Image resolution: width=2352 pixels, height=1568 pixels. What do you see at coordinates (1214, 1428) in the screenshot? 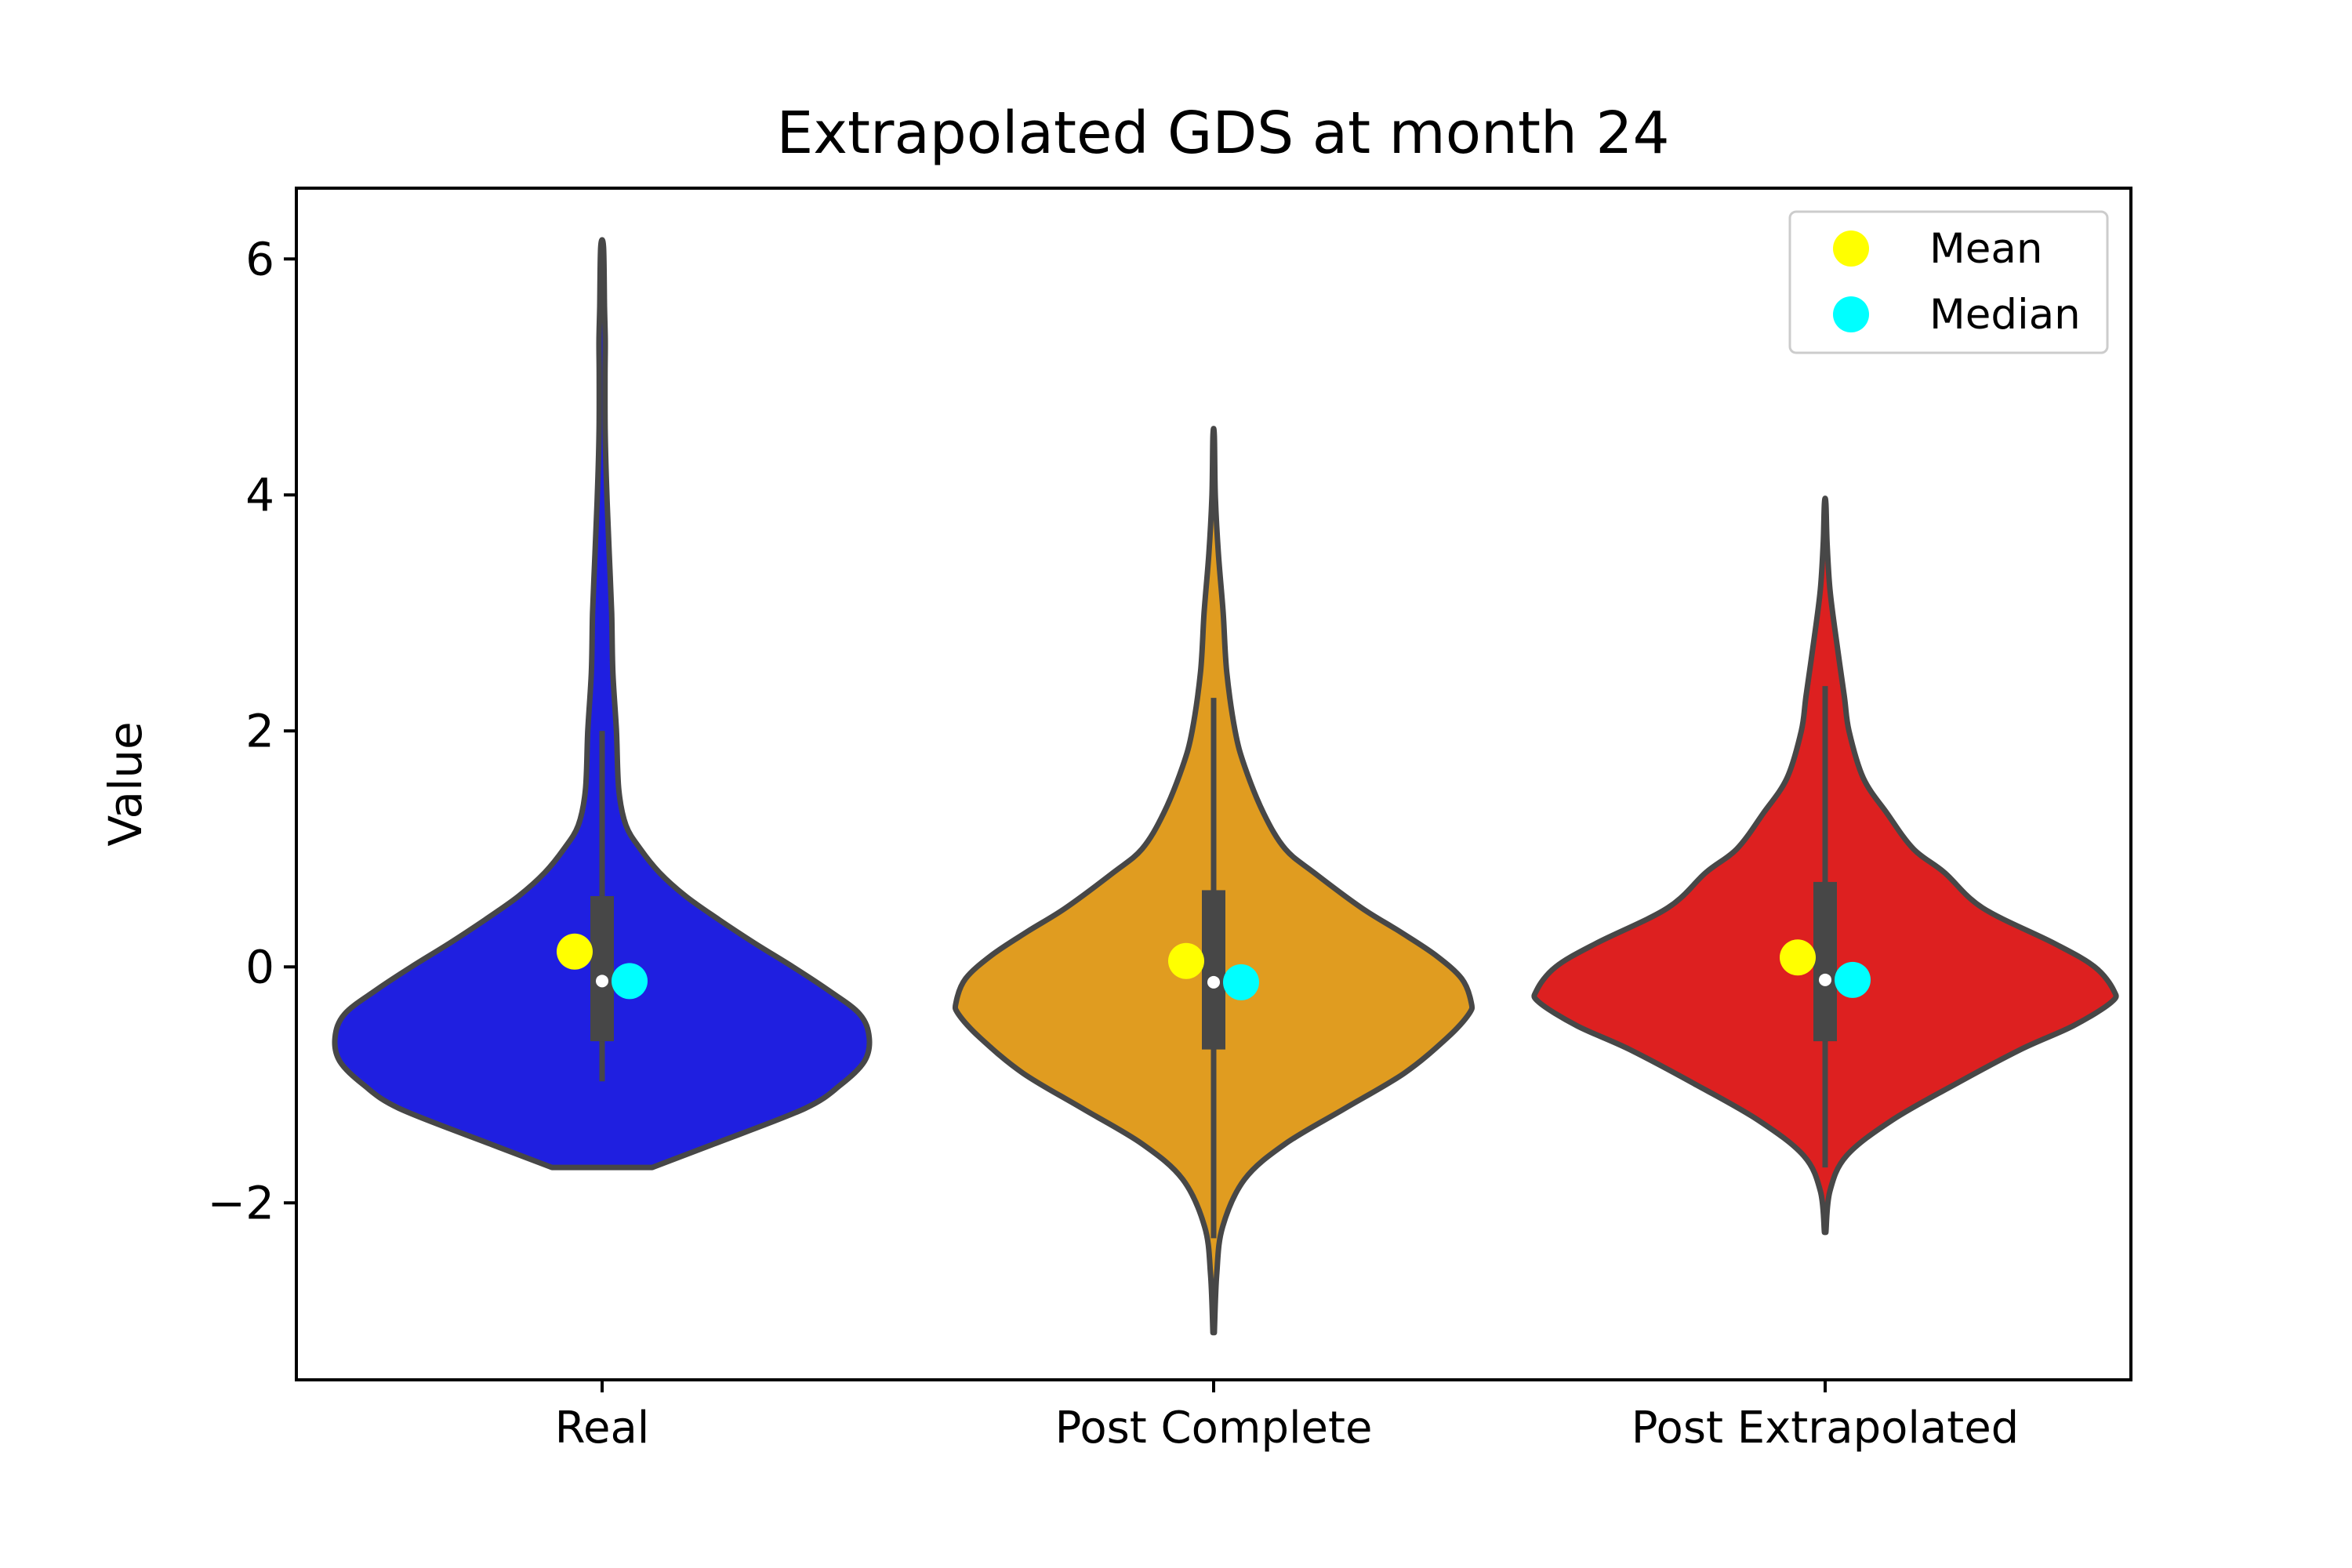
I see `x-tick-label: Post Complete` at bounding box center [1214, 1428].